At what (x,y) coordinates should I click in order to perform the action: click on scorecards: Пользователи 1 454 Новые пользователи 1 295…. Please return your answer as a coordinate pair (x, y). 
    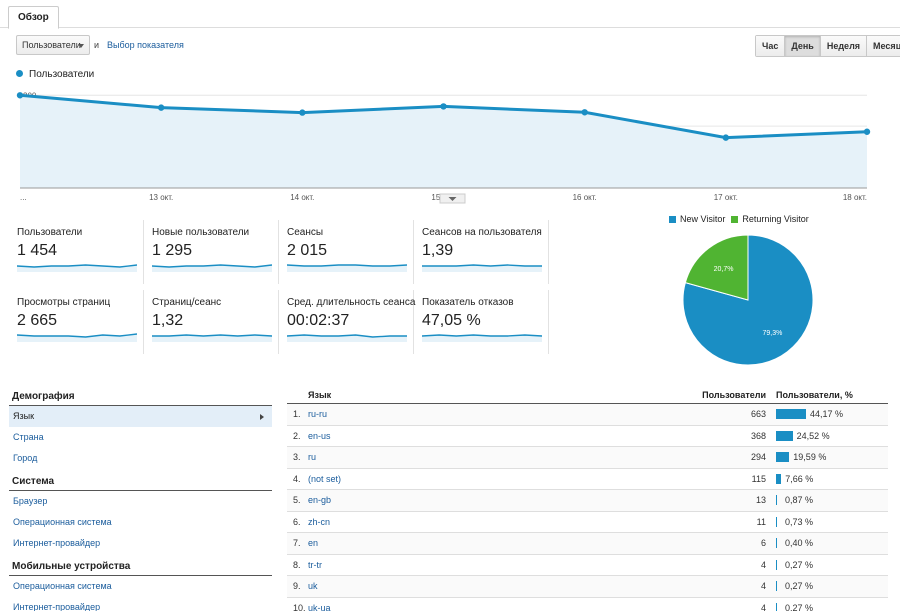
    Looking at the image, I should click on (282, 290).